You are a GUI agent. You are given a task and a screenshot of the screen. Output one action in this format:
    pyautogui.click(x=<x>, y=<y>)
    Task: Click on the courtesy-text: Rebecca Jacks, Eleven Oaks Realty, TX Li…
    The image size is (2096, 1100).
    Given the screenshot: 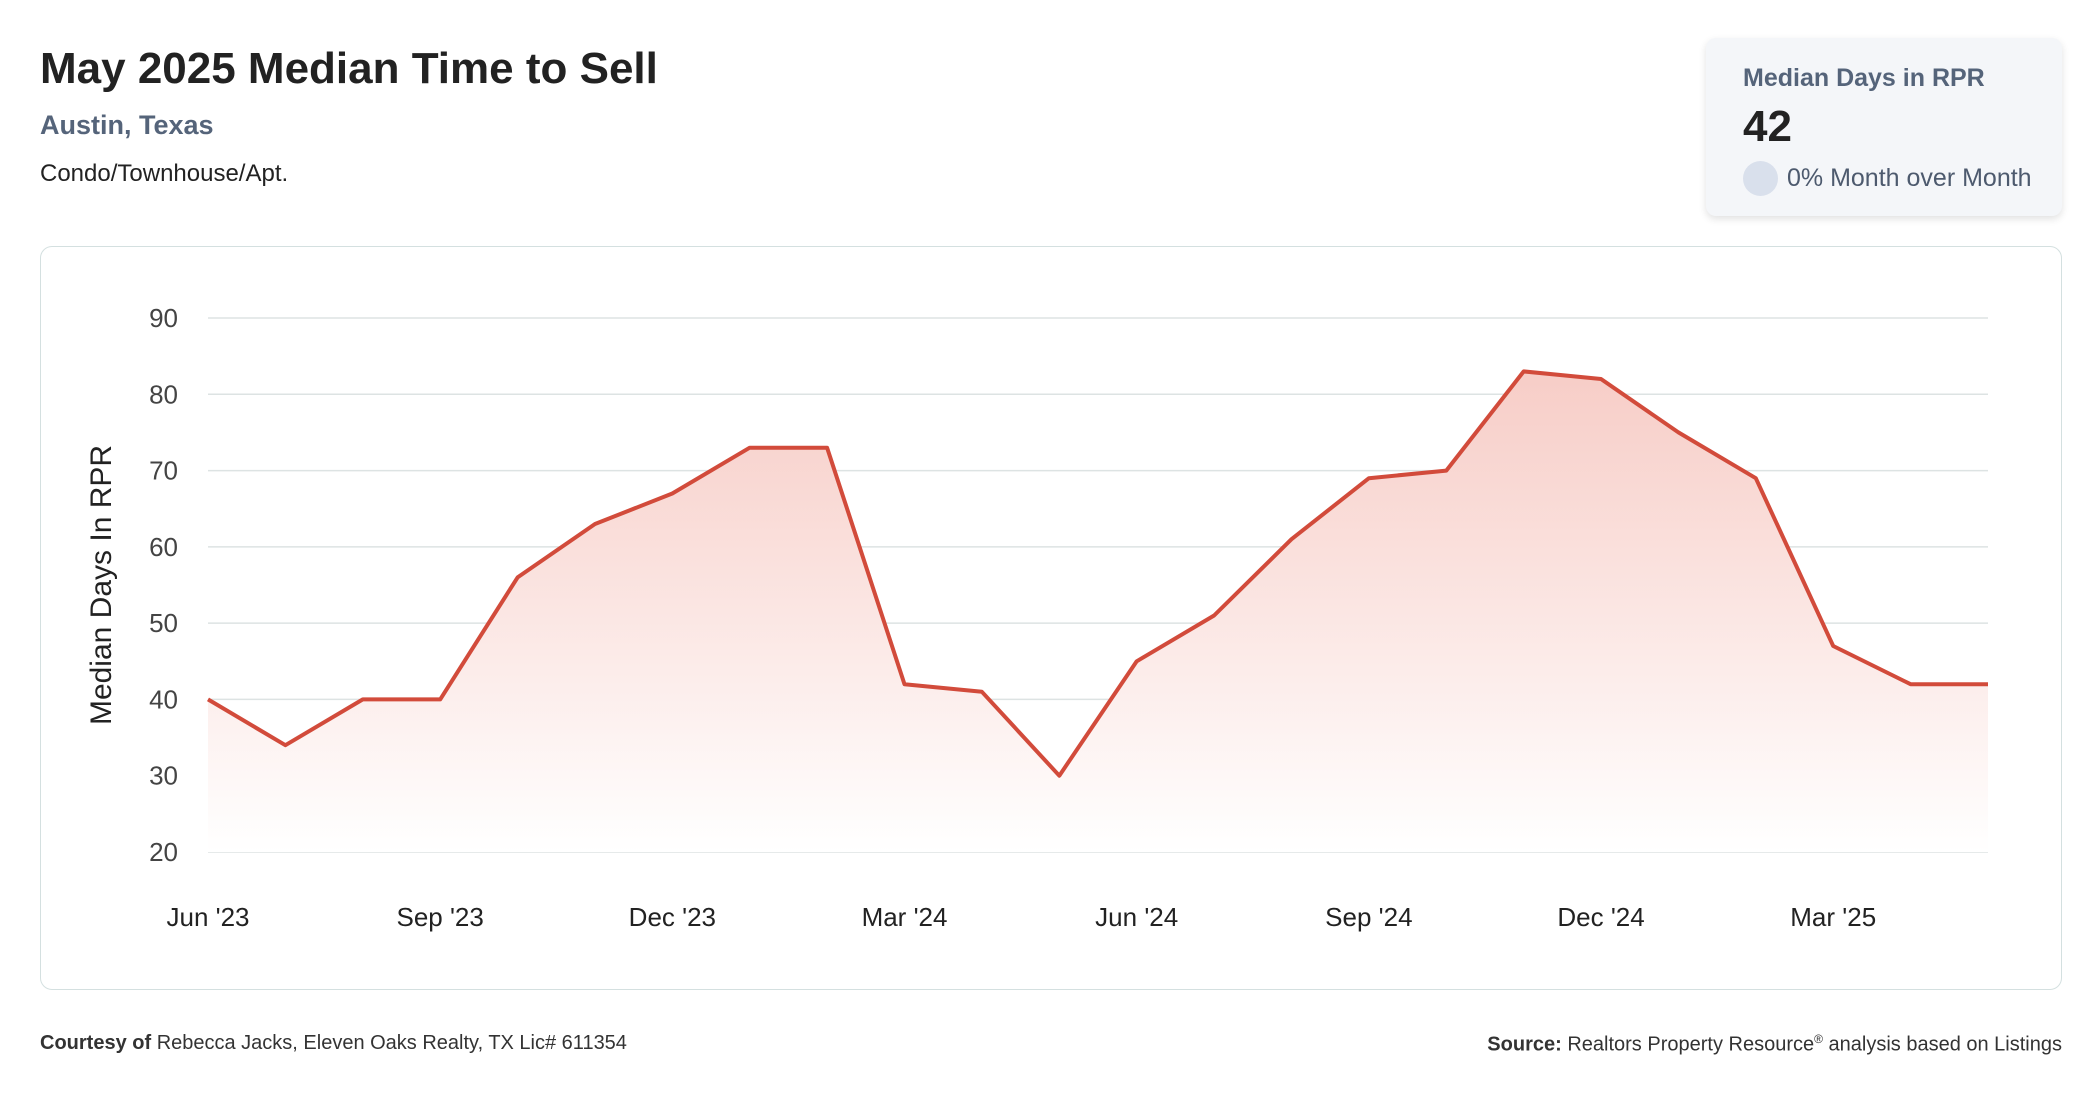 What is the action you would take?
    pyautogui.click(x=391, y=1043)
    